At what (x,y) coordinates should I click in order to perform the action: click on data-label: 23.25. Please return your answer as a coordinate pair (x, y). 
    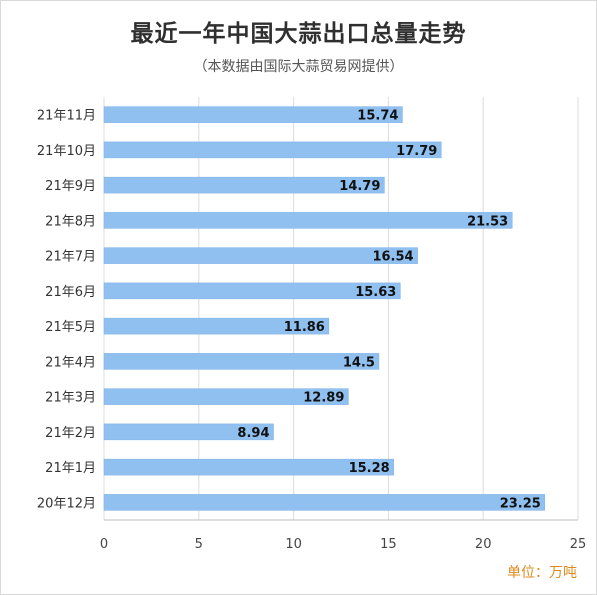
    Looking at the image, I should click on (520, 503).